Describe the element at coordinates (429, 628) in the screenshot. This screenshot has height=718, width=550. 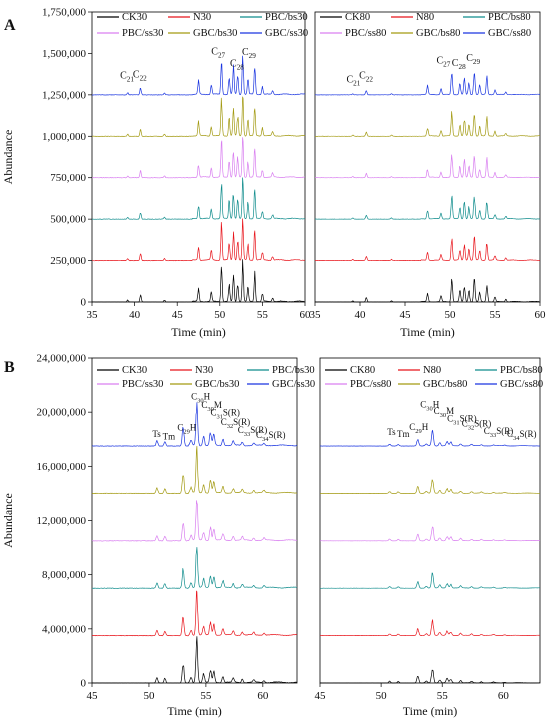
I see `trace-n80` at that location.